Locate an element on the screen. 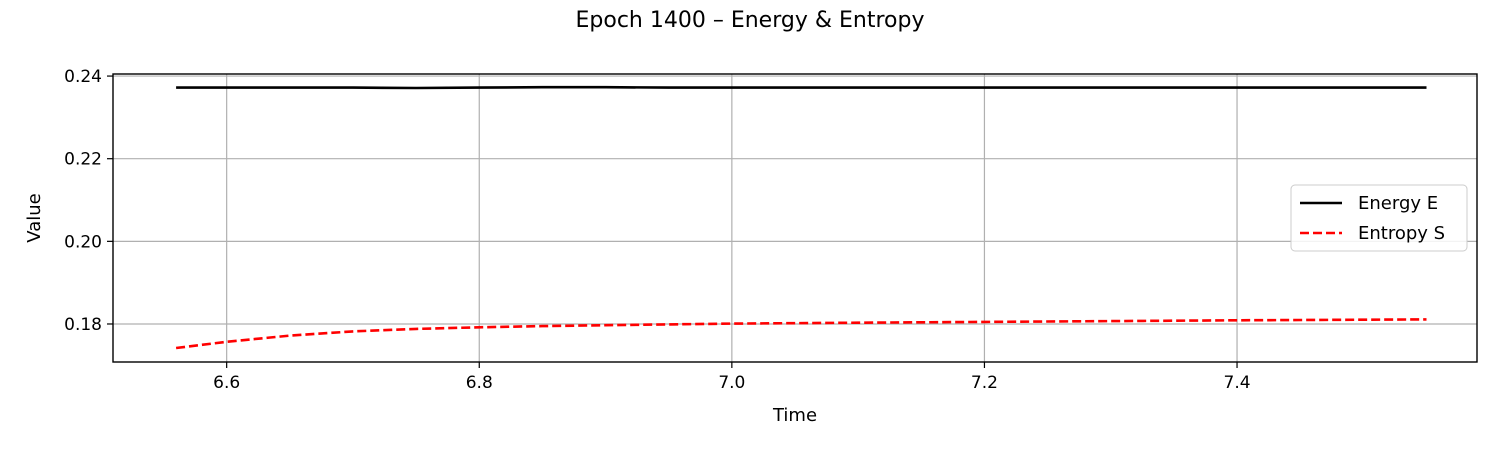  y-tick-label: 0.24 is located at coordinates (83, 77).